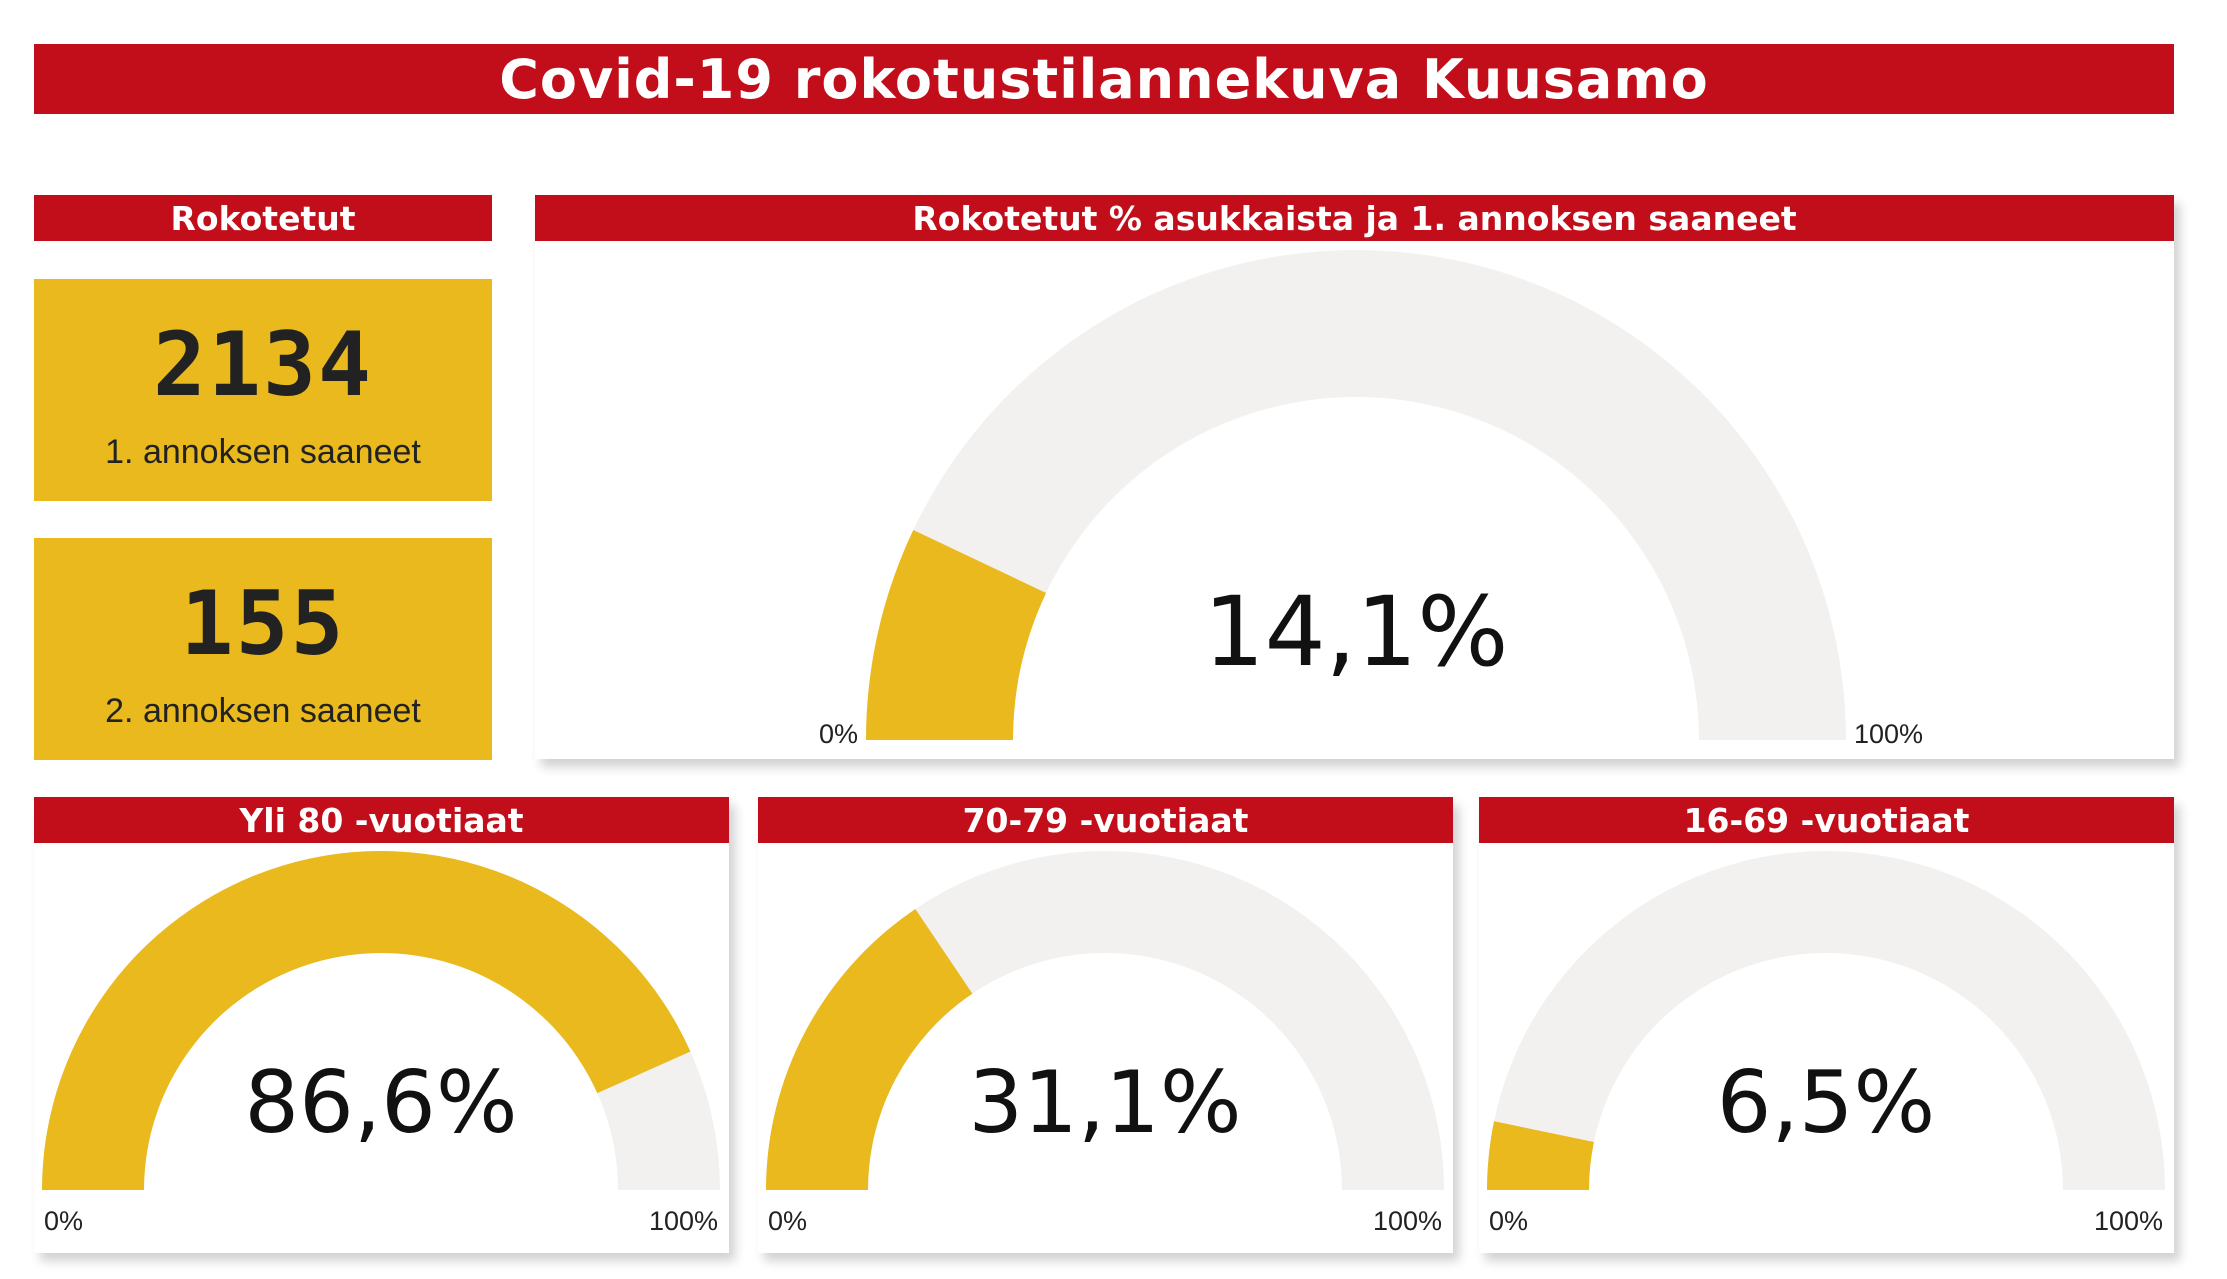 Image resolution: width=2227 pixels, height=1279 pixels. I want to click on gauge-title: Yli 80 -vuotiaat, so click(381, 820).